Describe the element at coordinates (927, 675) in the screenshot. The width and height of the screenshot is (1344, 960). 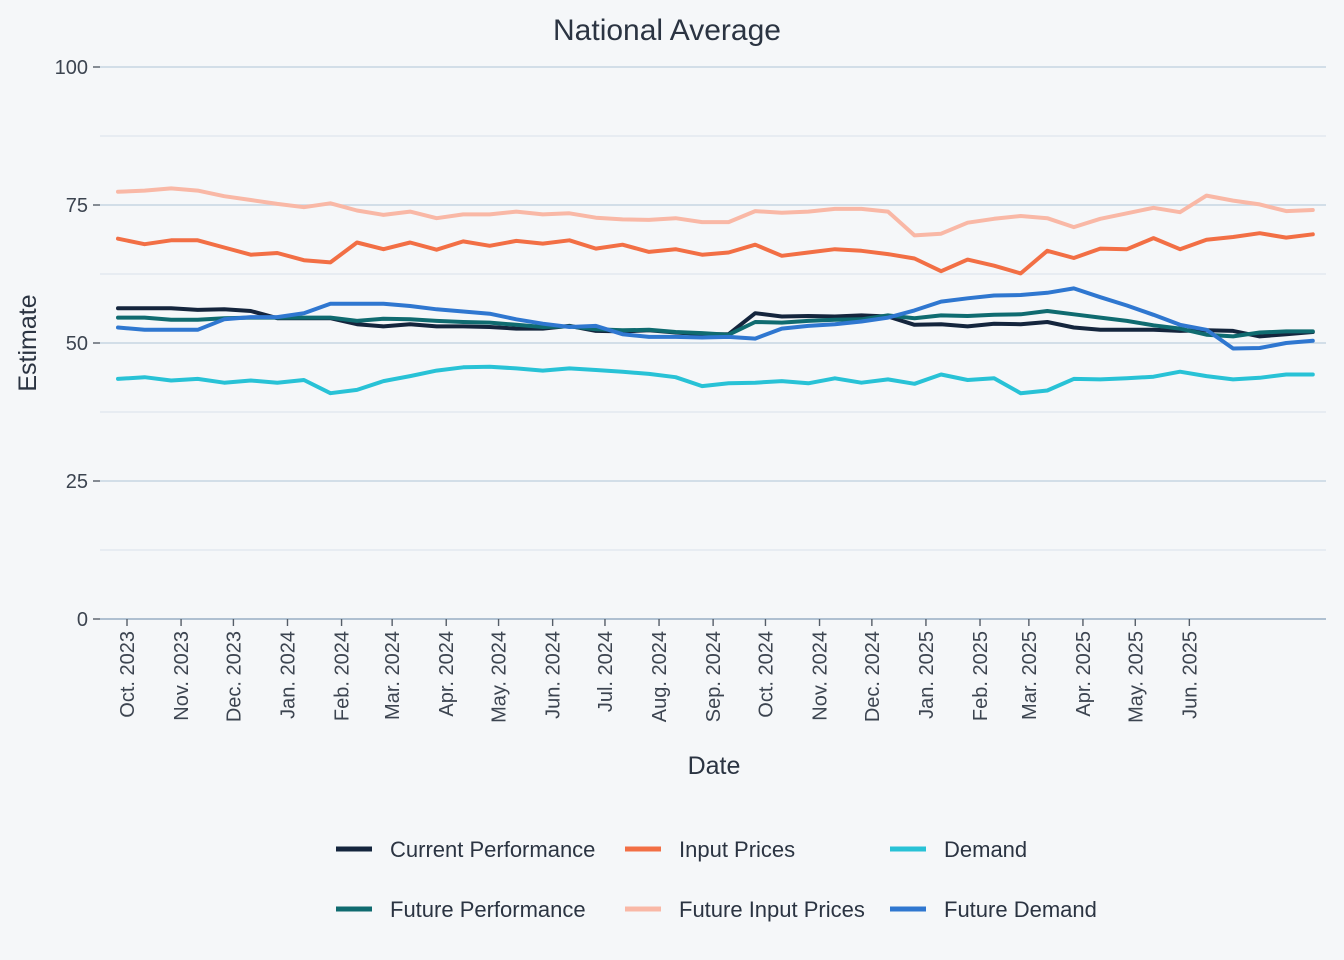
I see `x-tick-label: Jan. 2025` at that location.